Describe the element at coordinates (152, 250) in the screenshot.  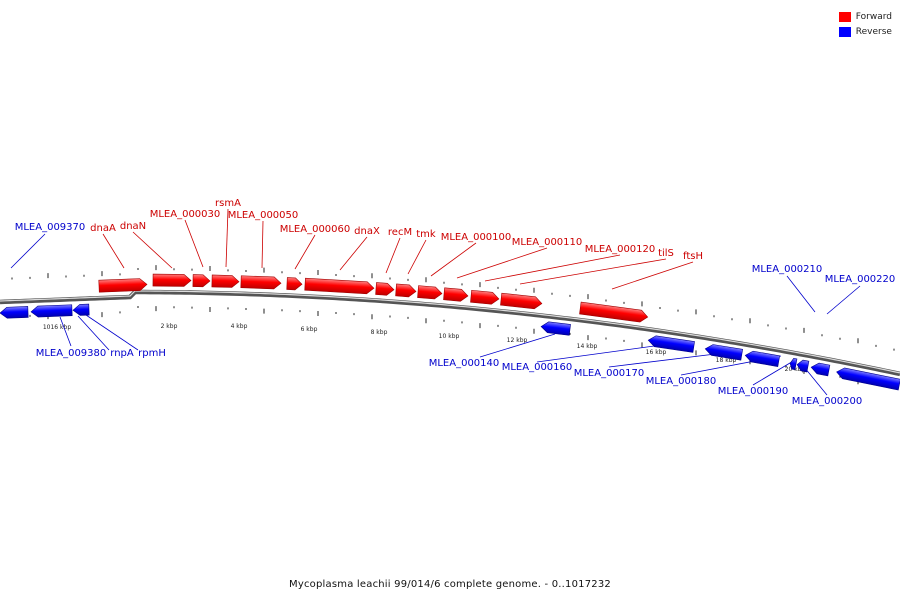
I see `leader-dnan` at that location.